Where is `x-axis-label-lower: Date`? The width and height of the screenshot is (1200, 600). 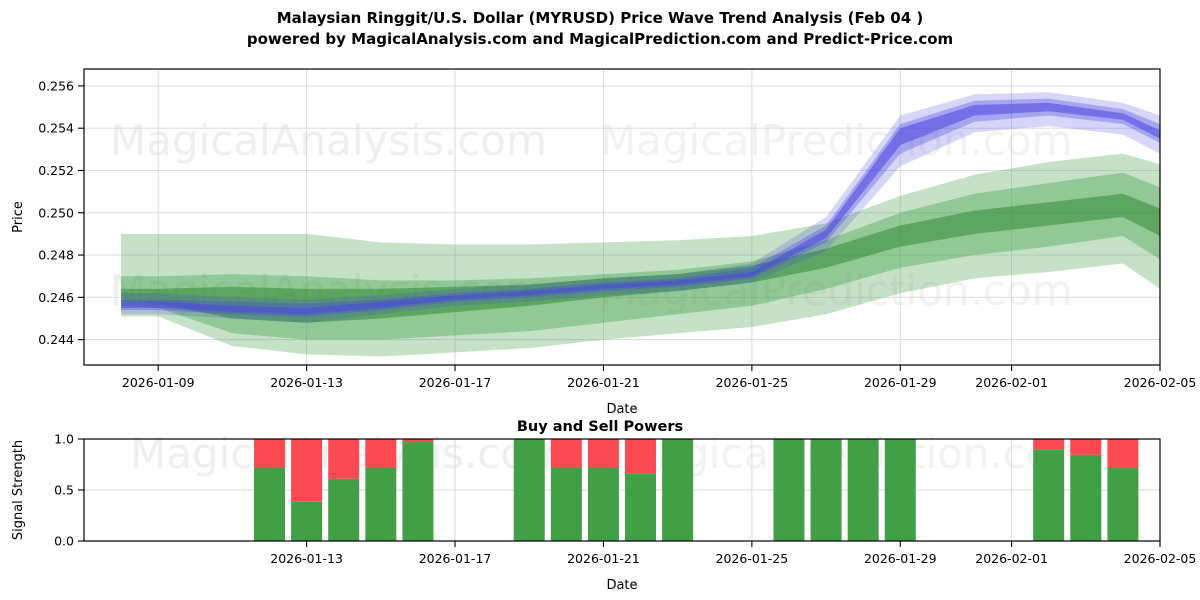 x-axis-label-lower: Date is located at coordinates (621, 585).